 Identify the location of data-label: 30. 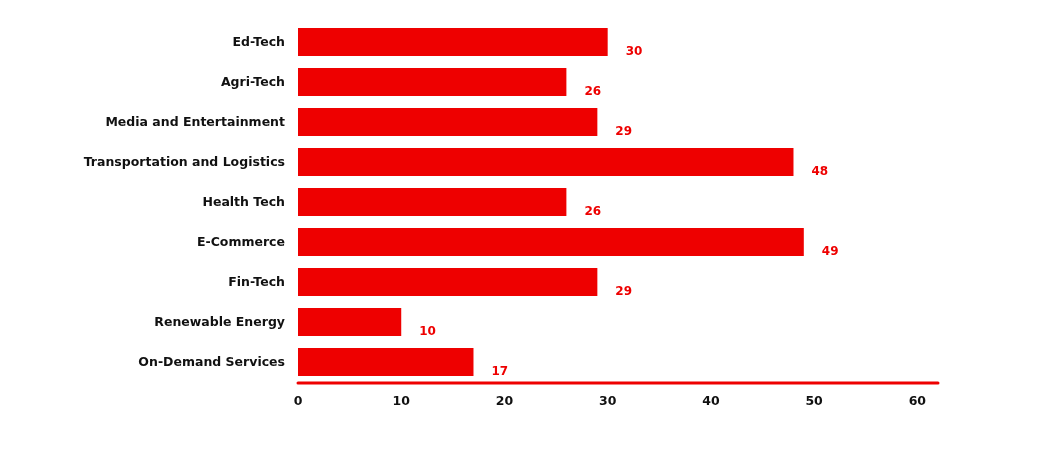
(634, 50).